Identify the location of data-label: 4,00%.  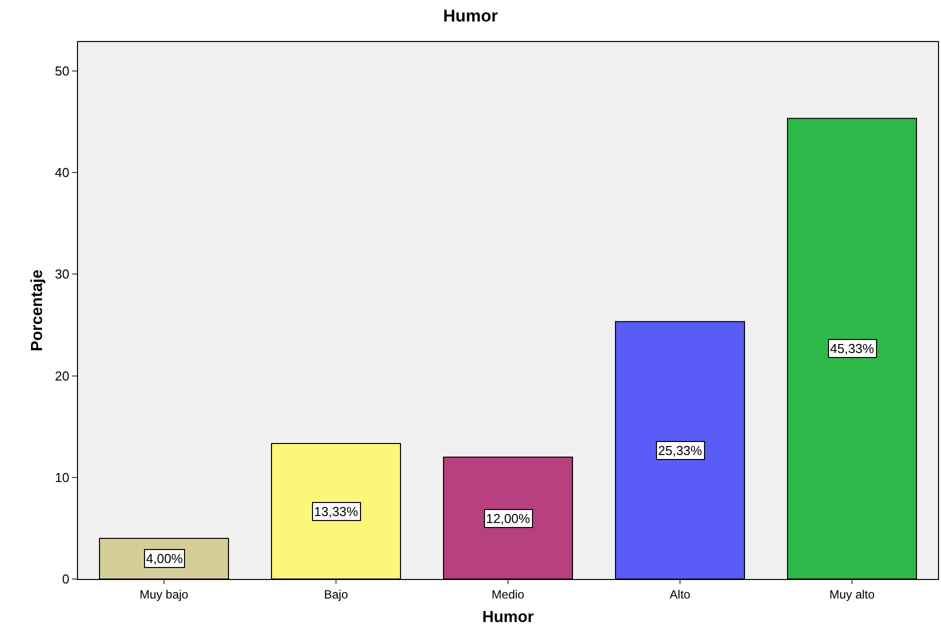
(165, 558).